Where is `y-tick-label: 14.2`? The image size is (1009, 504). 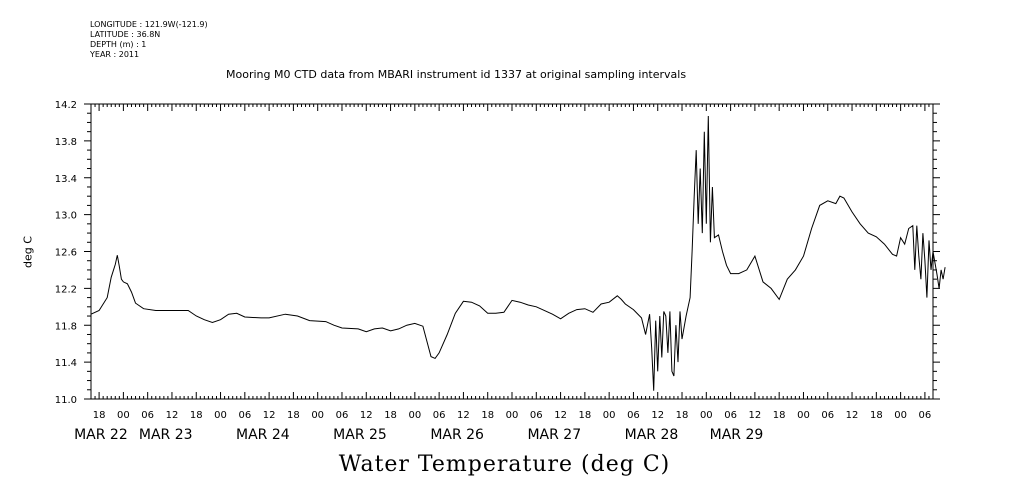 y-tick-label: 14.2 is located at coordinates (66, 105).